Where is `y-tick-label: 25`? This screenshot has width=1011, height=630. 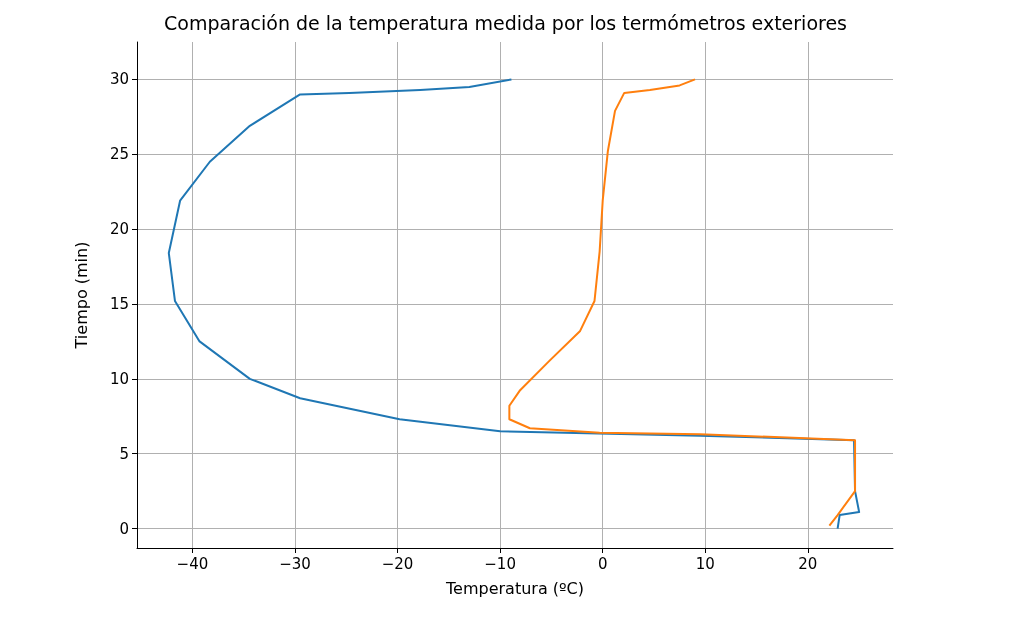
y-tick-label: 25 is located at coordinates (119, 154).